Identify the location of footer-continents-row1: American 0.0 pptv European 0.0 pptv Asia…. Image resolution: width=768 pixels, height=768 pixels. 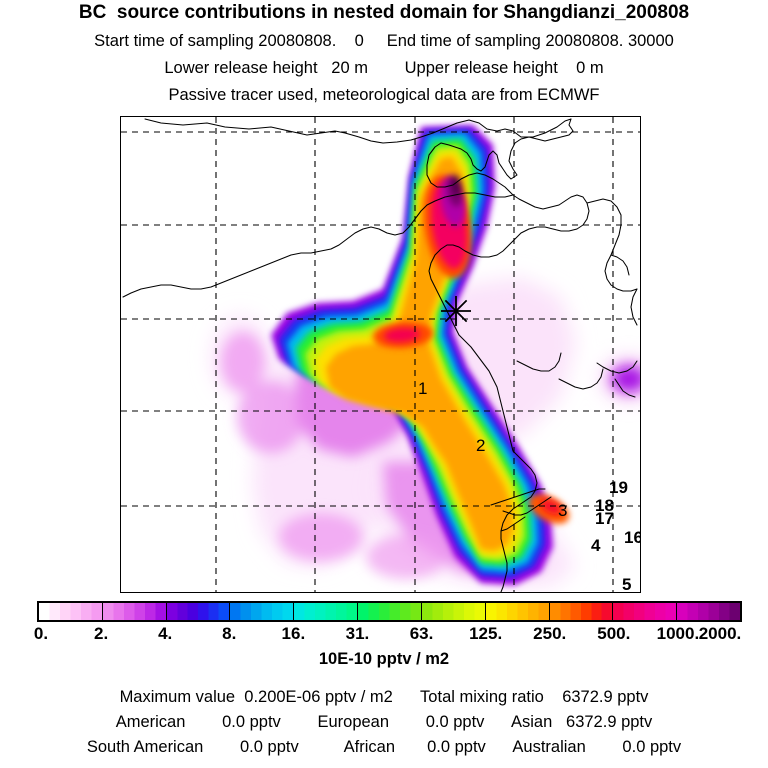
(384, 722).